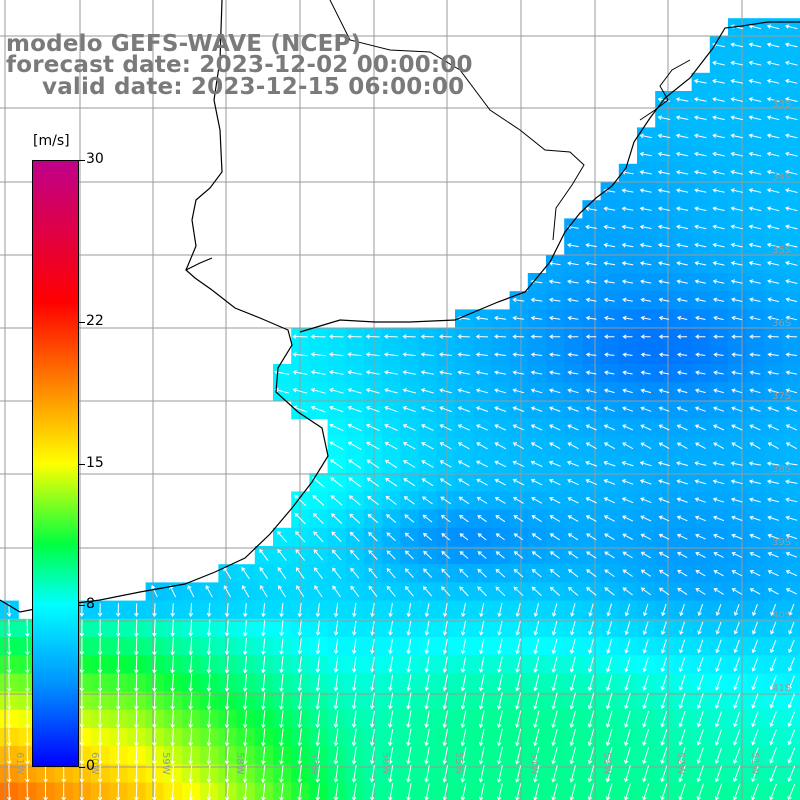 The width and height of the screenshot is (800, 800). Describe the element at coordinates (665, 90) in the screenshot. I see `lagoon-outline` at that location.